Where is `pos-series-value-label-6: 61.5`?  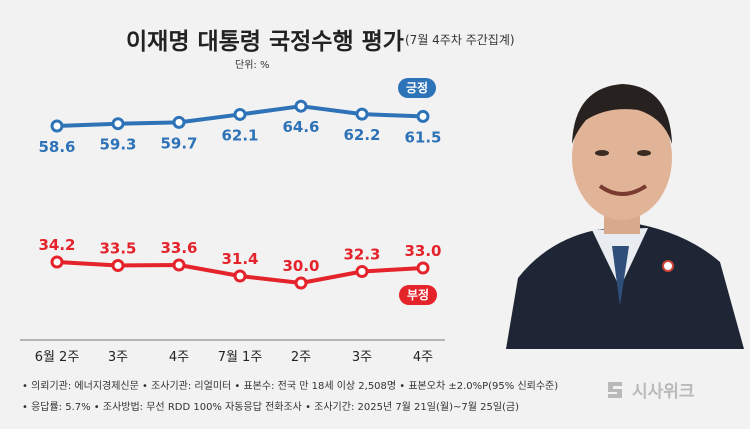 pos-series-value-label-6: 61.5 is located at coordinates (422, 137).